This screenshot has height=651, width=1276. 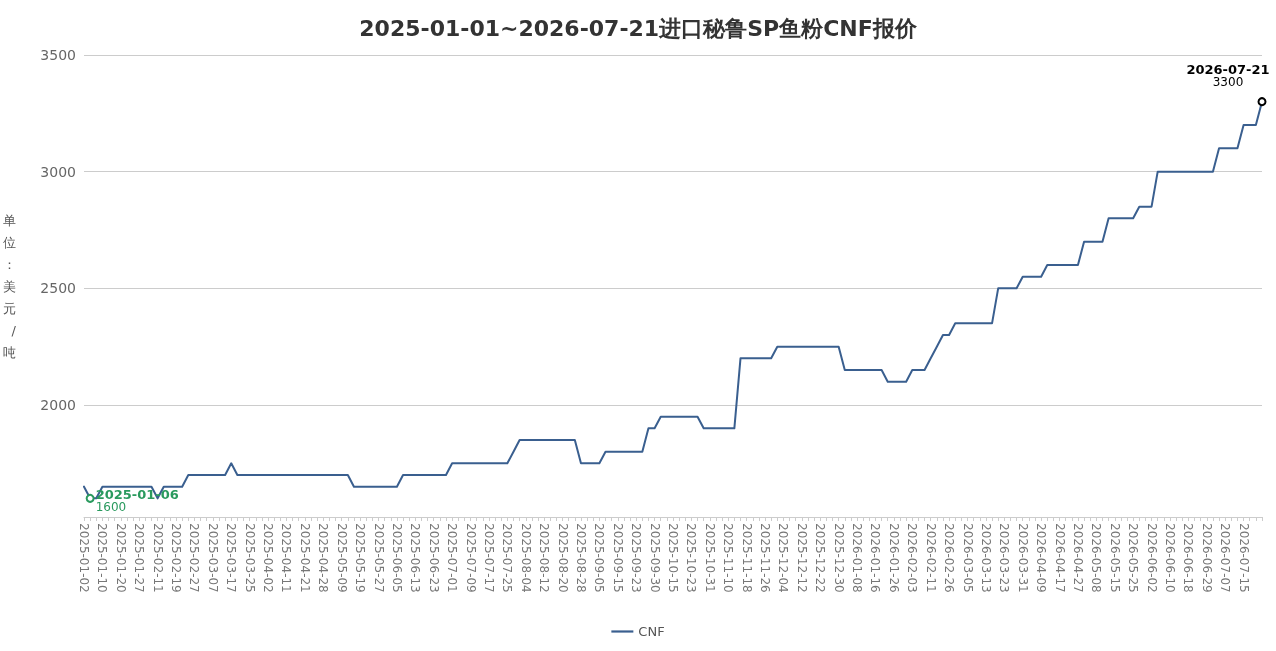 I want to click on x-tick-label: 2025-12-22, so click(x=820, y=558).